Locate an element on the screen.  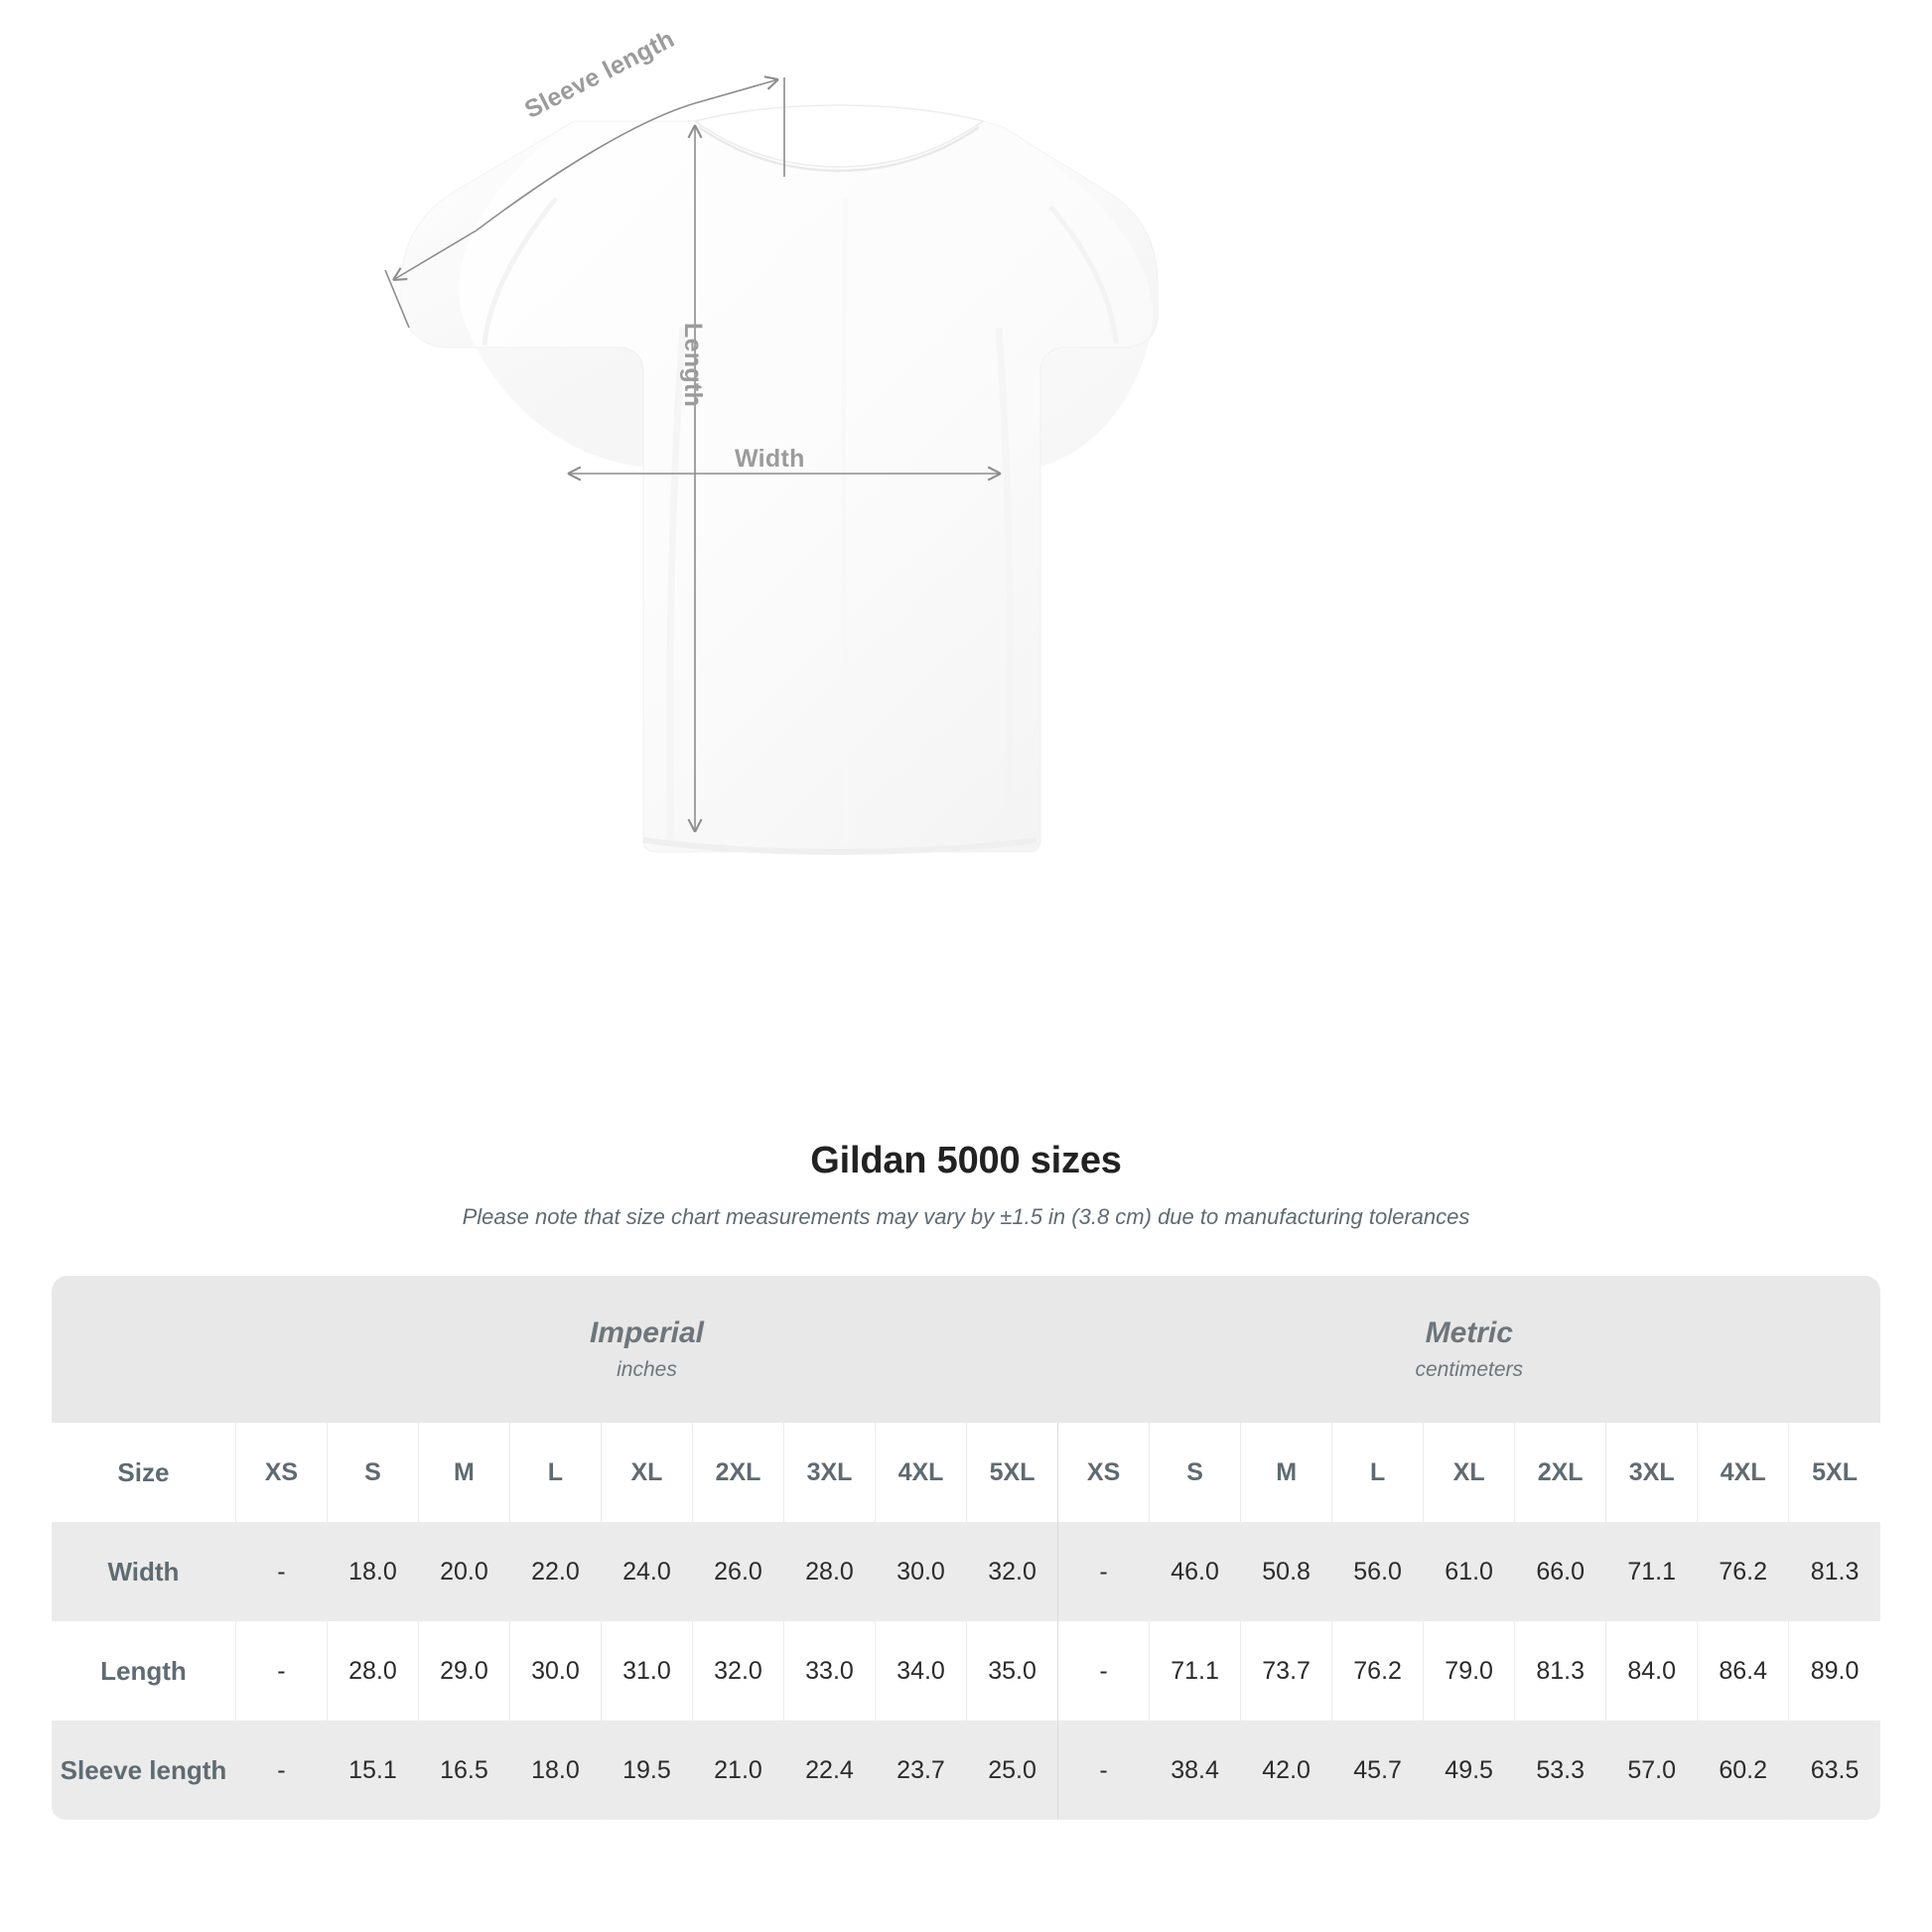
row-label-sleeve-length: Sleeve length is located at coordinates (144, 1770).